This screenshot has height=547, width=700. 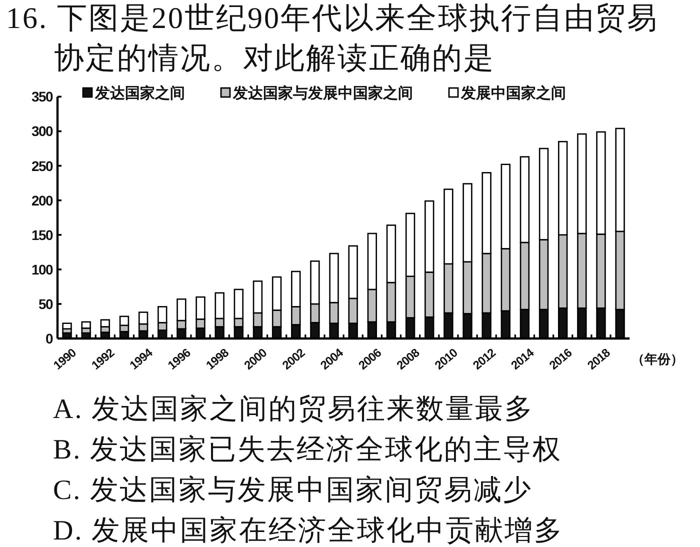 I want to click on ytick-label: 150, so click(x=42, y=234).